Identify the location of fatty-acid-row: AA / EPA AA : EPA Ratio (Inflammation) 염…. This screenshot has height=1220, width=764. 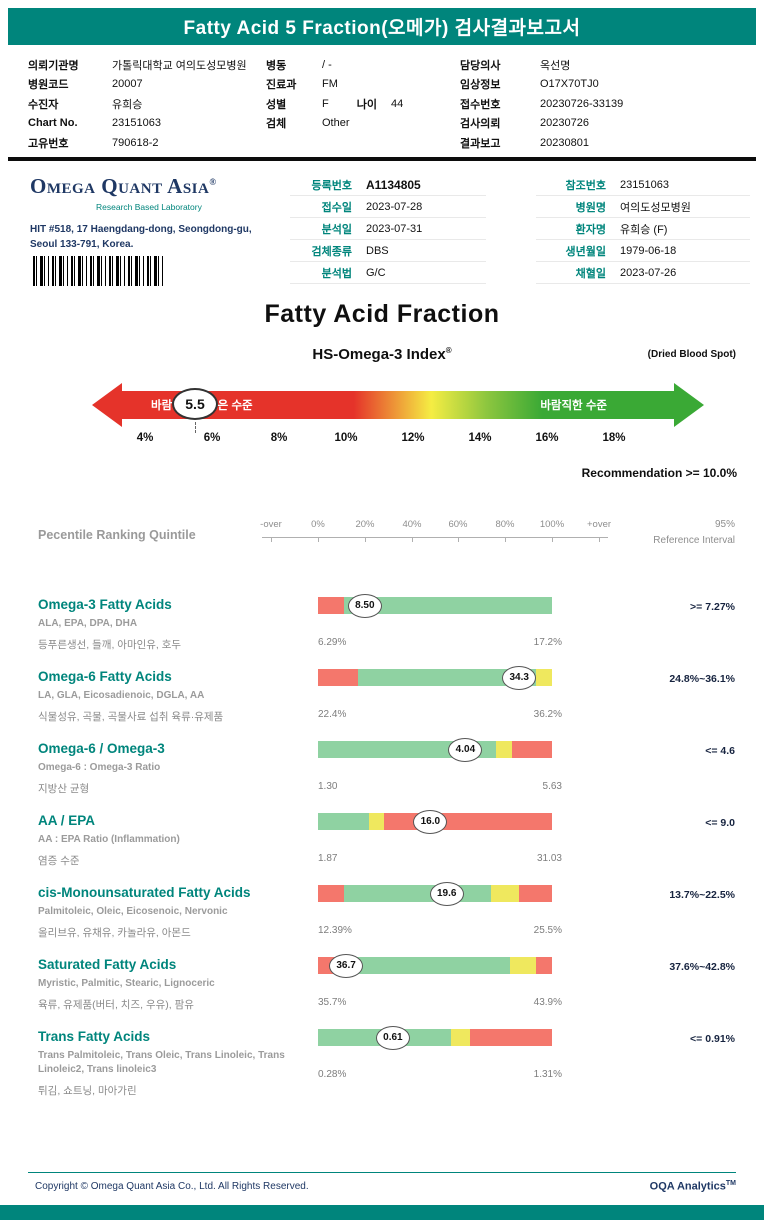
(382, 837).